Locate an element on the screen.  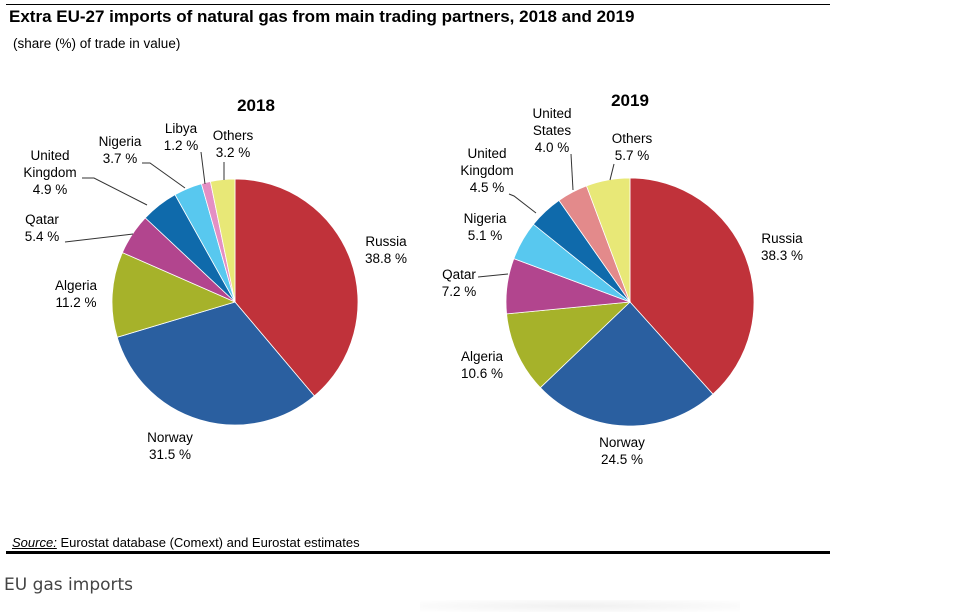
slice-label-united-states-2019: United States 4.0 % is located at coordinates (551, 130).